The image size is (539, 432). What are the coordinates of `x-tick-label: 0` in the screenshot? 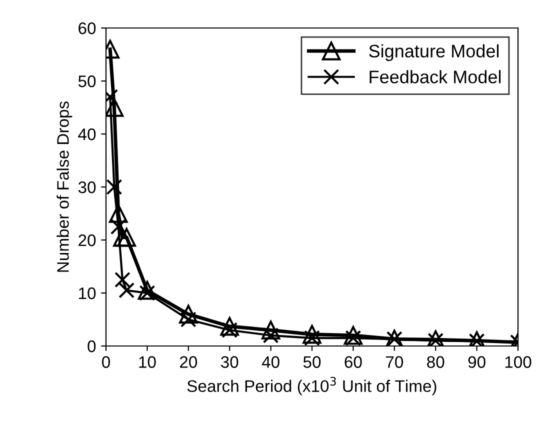 It's located at (106, 362).